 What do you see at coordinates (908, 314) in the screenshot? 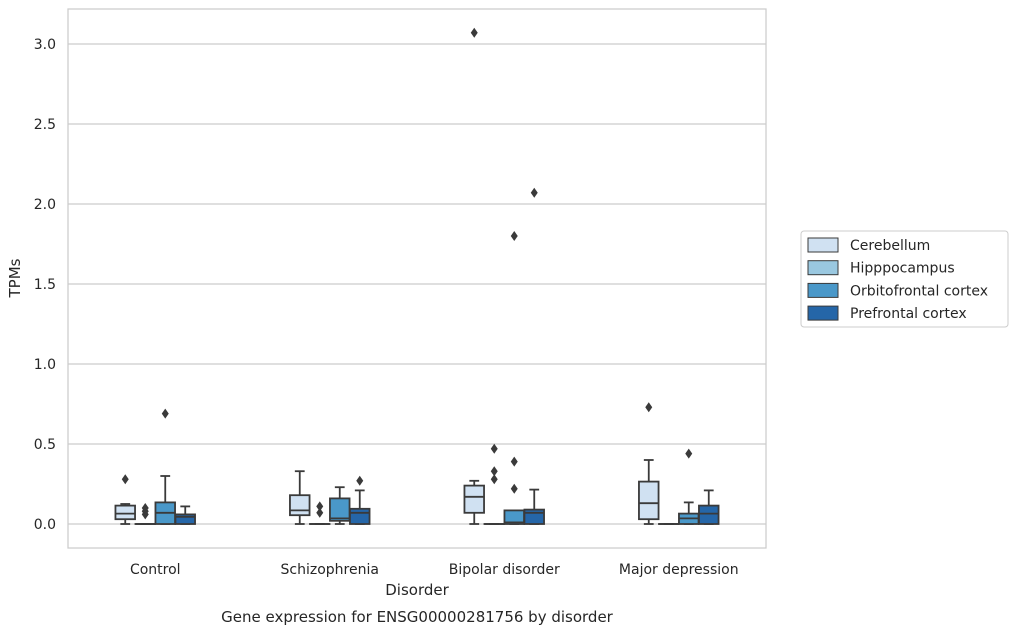
I see `legend-label: Prefrontal cortex` at bounding box center [908, 314].